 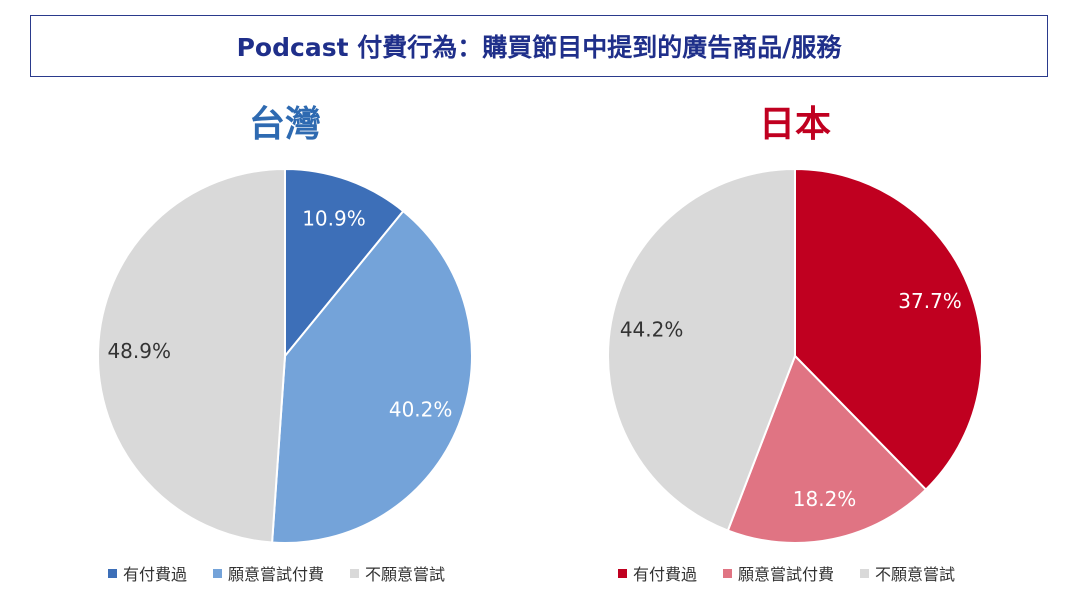 What do you see at coordinates (421, 410) in the screenshot?
I see `taiwan-data-label-1: 40.2%` at bounding box center [421, 410].